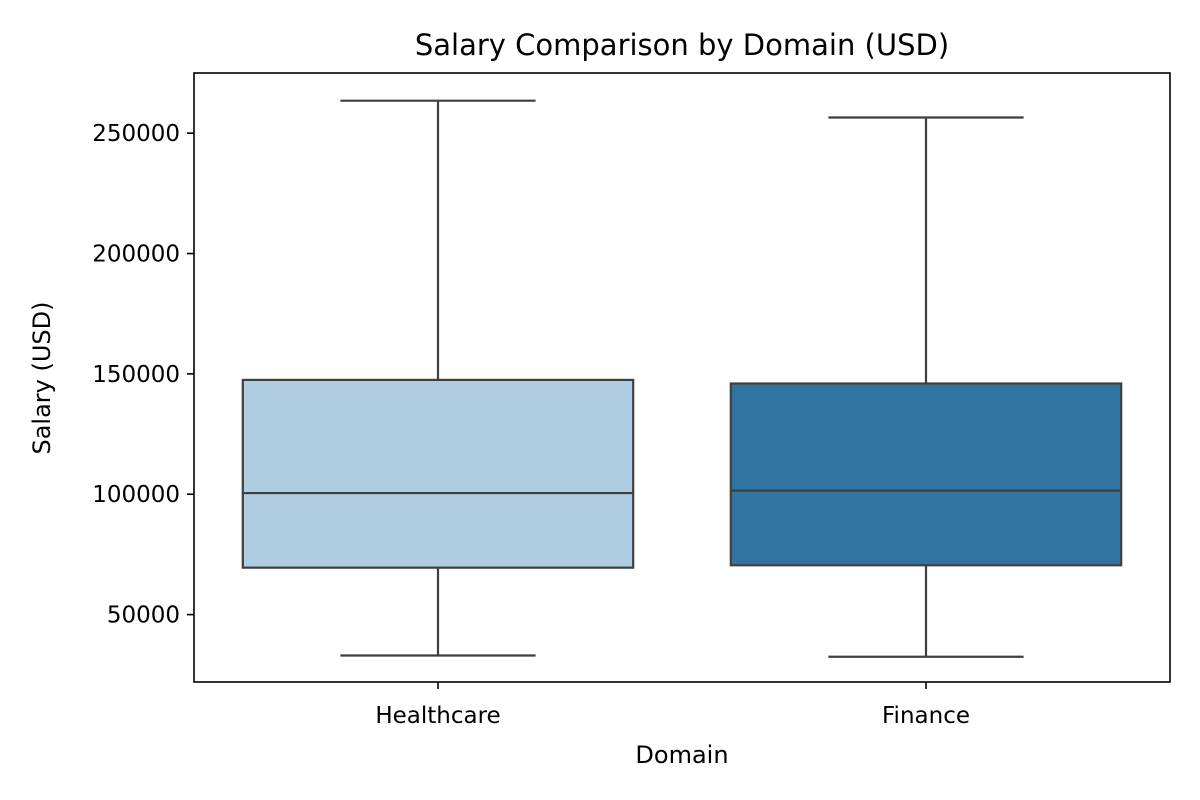 Image resolution: width=1200 pixels, height=800 pixels. I want to click on x-tick-label-healthcare: Healthcare, so click(437, 716).